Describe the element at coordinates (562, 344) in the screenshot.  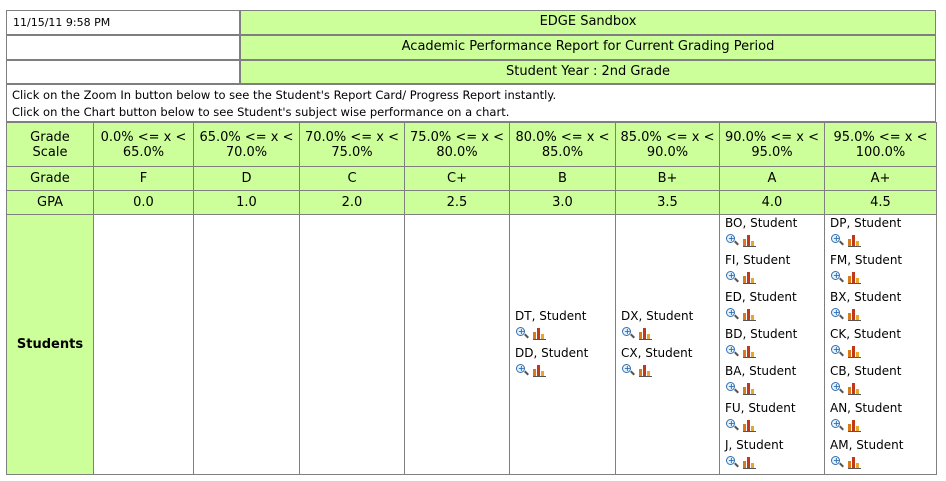
I see `students-cell: DT, Student + DD, Student +` at that location.